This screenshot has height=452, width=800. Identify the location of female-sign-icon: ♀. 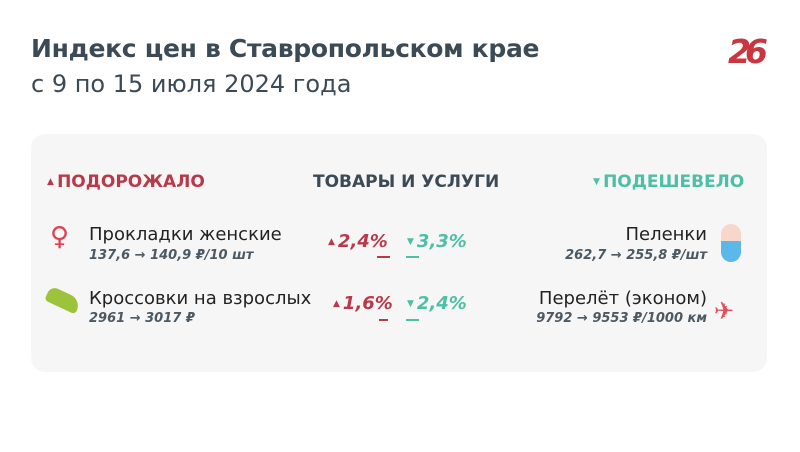
(60, 237).